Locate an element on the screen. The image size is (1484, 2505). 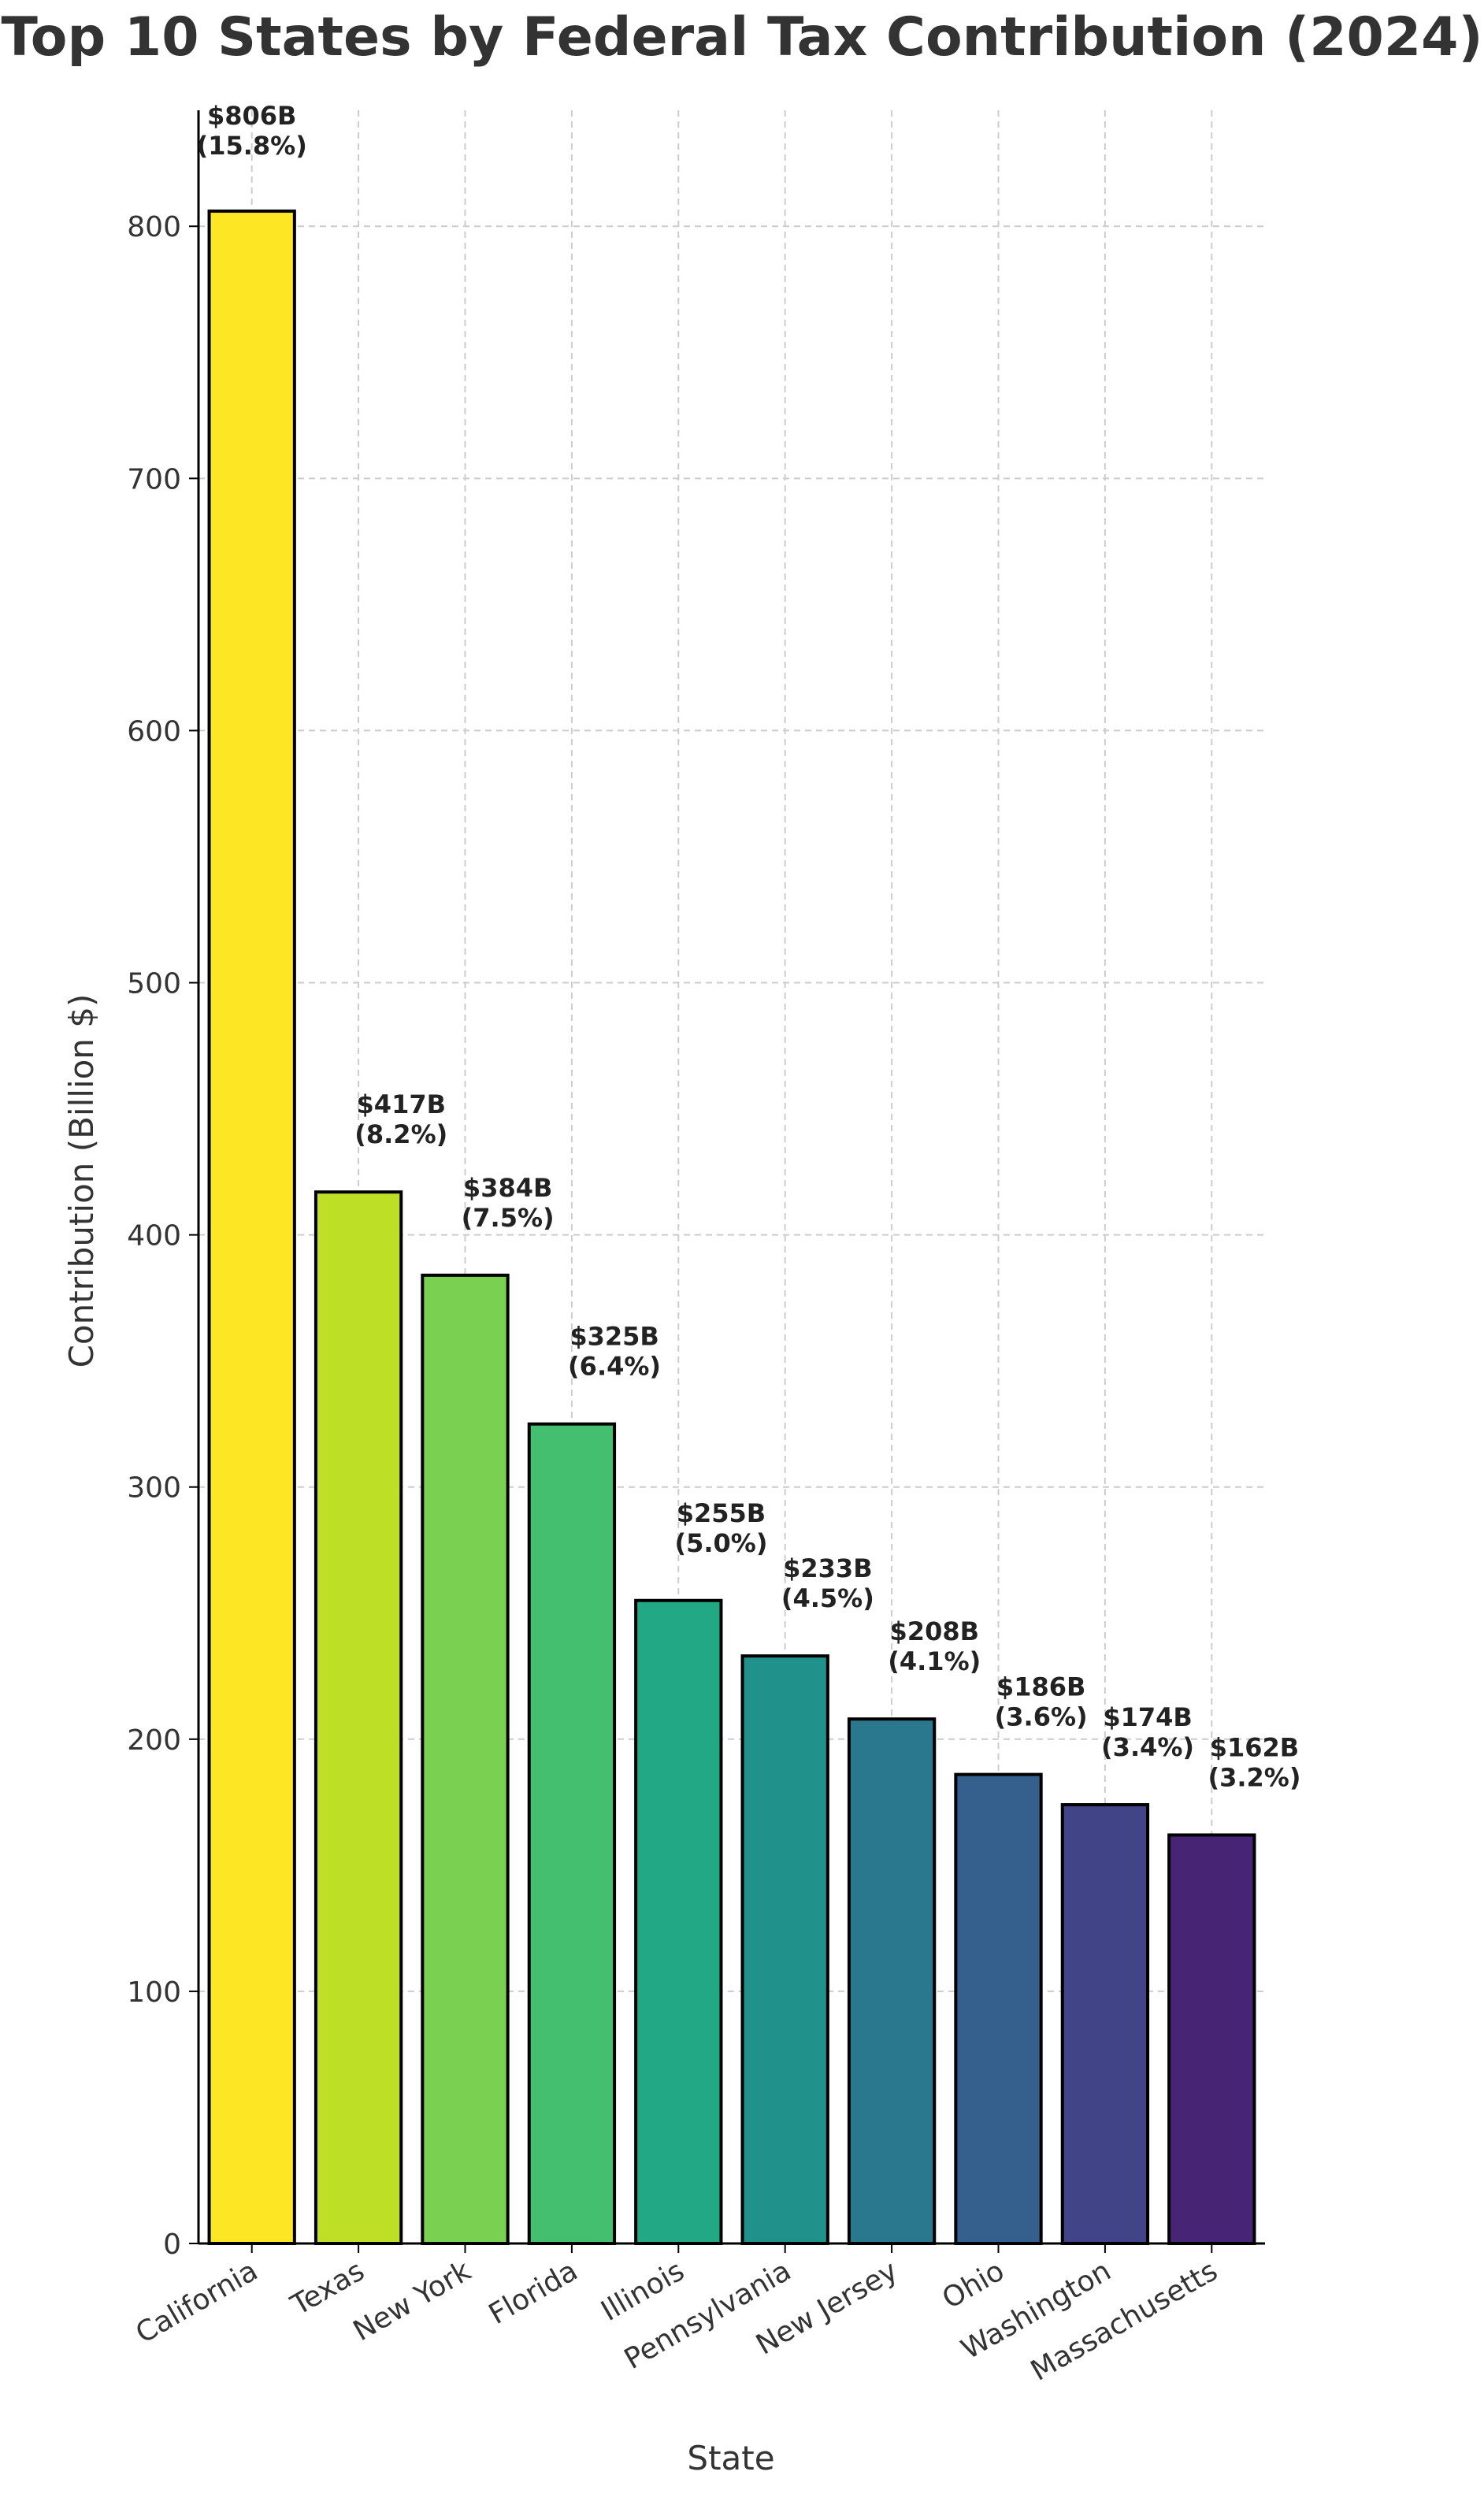
bar-value-label: $208B is located at coordinates (934, 1631).